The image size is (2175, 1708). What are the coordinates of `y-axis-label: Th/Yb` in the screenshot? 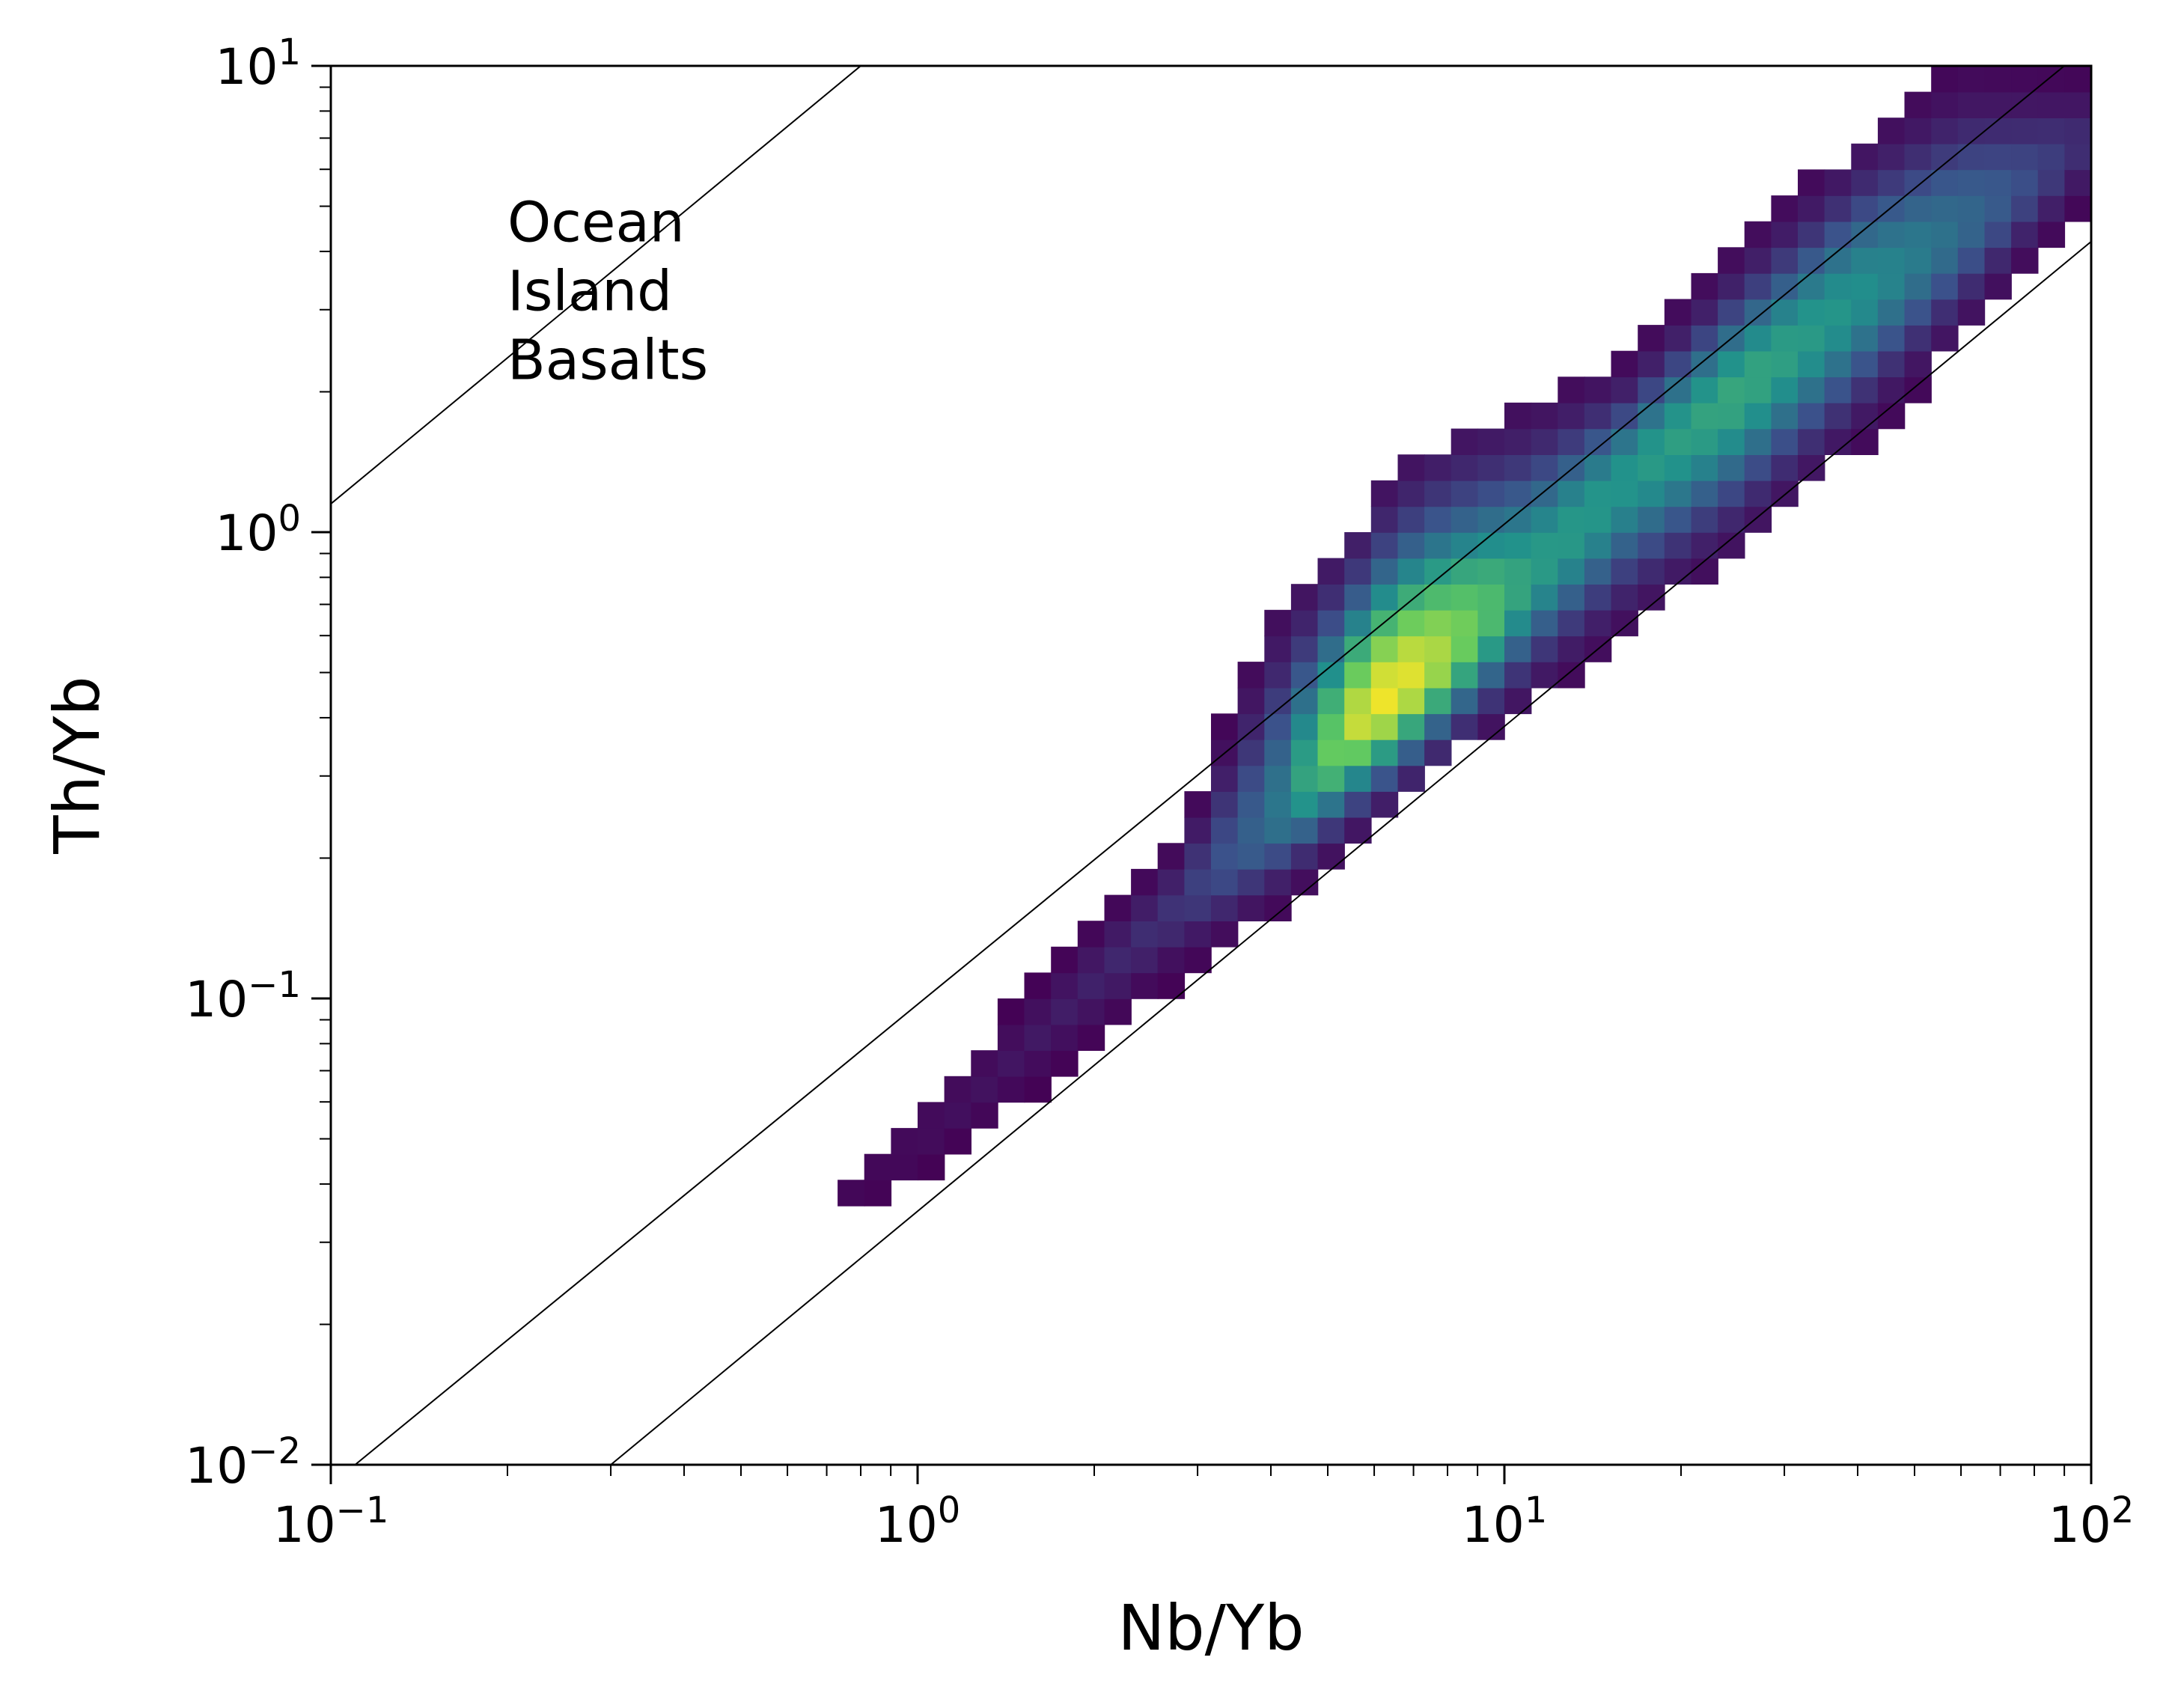 It's located at (77, 765).